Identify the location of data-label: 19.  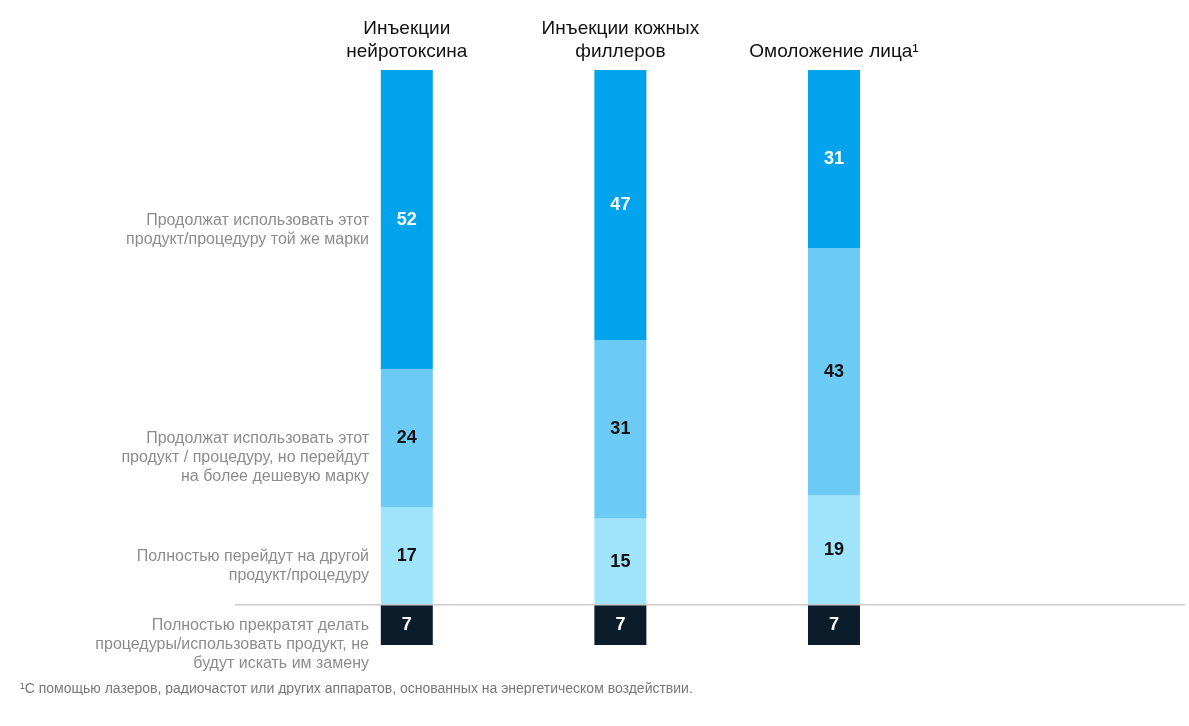
(833, 549).